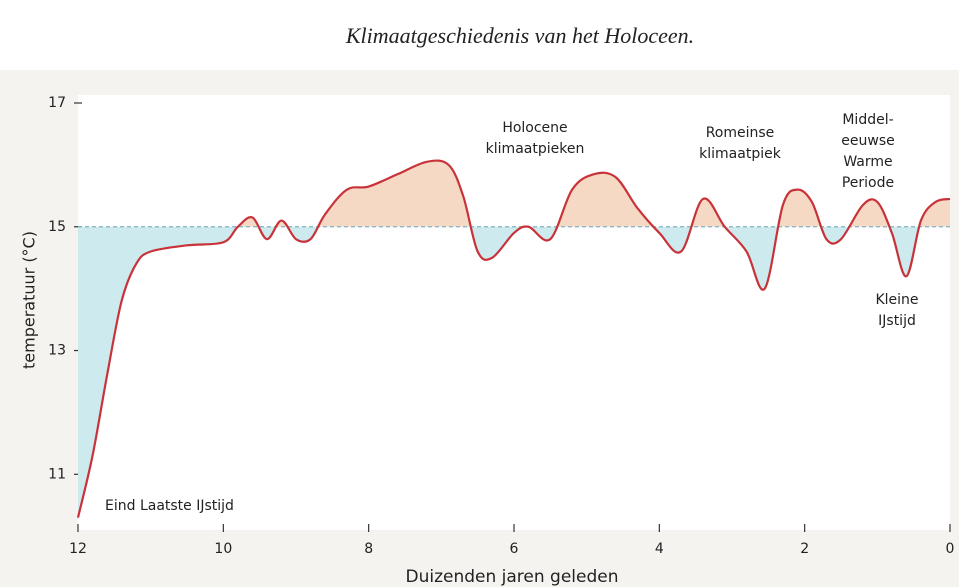 The image size is (959, 587). I want to click on y-tick-label: 11, so click(57, 474).